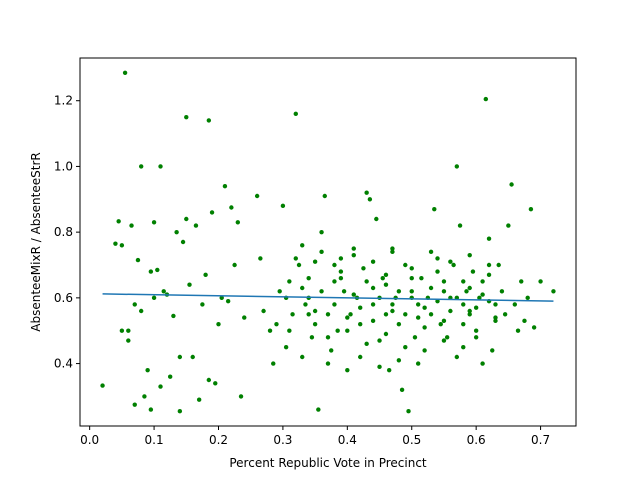  I want to click on x-tick-label: 0.7, so click(540, 440).